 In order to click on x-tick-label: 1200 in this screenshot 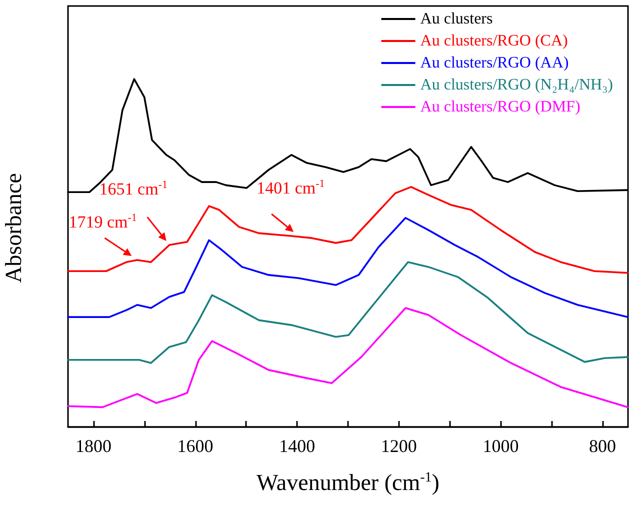, I will do `click(398, 446)`.